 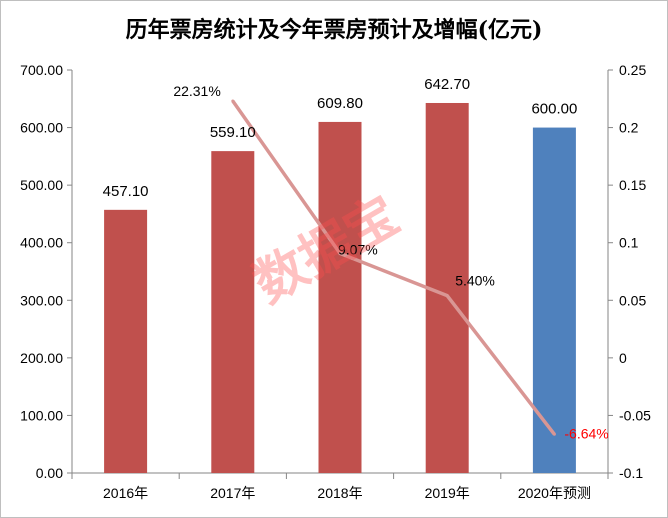 What do you see at coordinates (631, 473) in the screenshot?
I see `right-tick-label: -0.1` at bounding box center [631, 473].